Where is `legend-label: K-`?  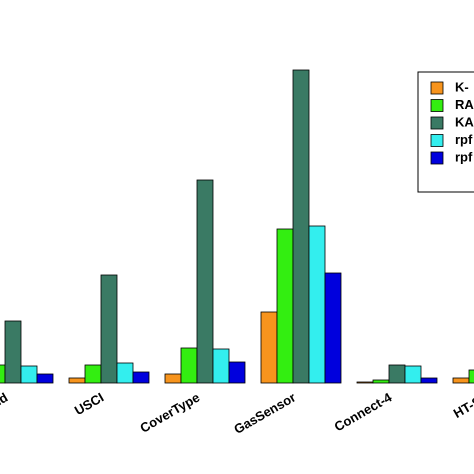 legend-label: K- is located at coordinates (462, 86).